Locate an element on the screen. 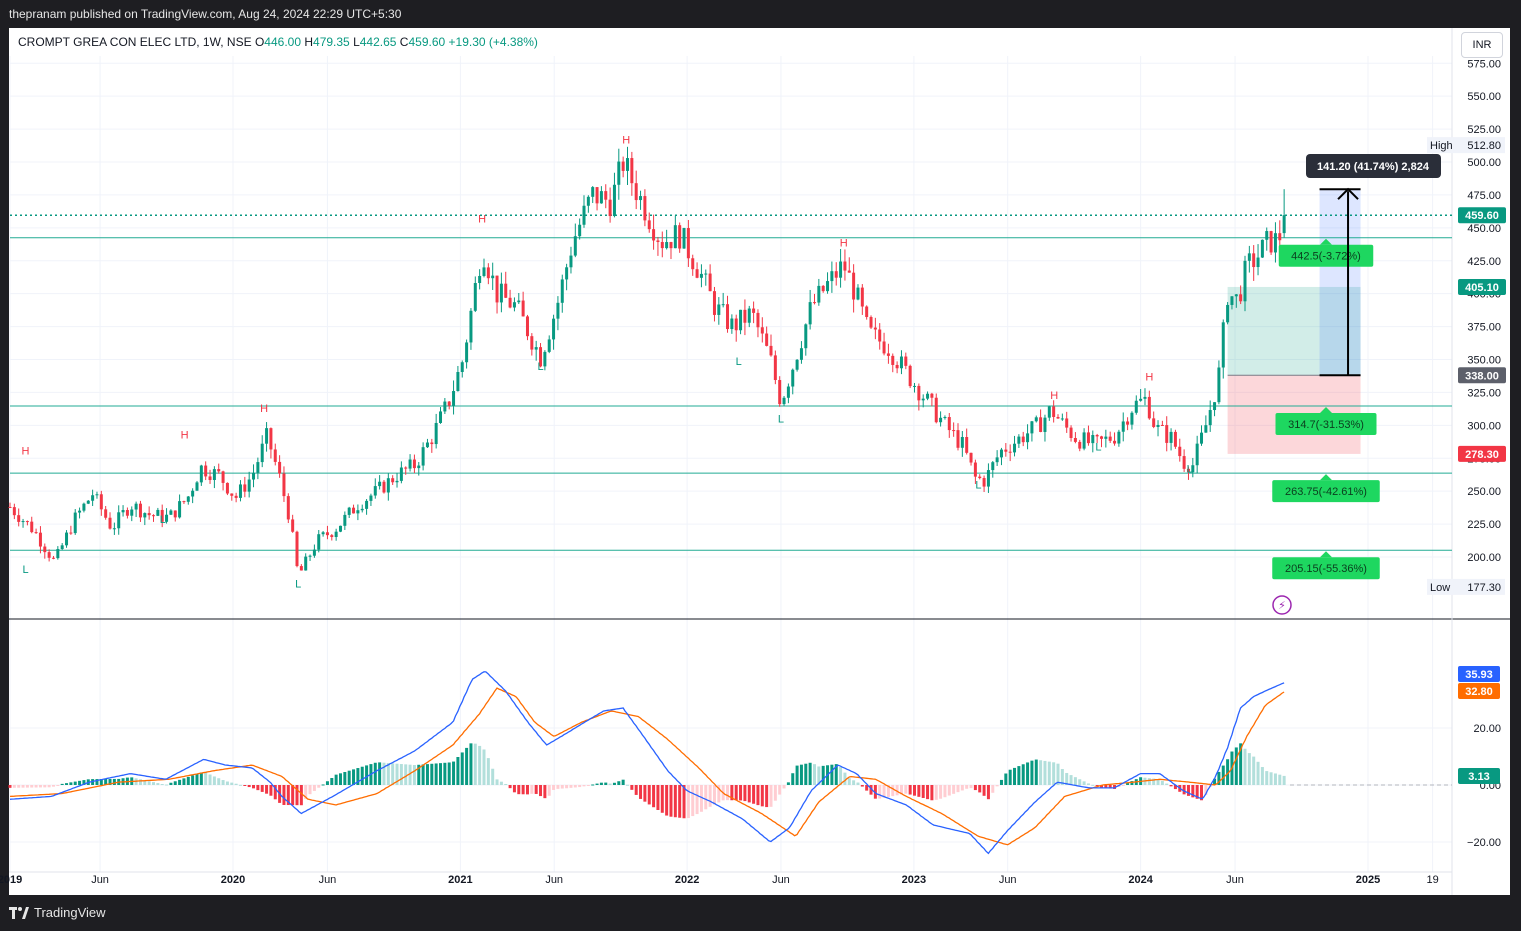 Image resolution: width=1521 pixels, height=931 pixels. level-badge-text: 314.7(-31.53%) is located at coordinates (1326, 425).